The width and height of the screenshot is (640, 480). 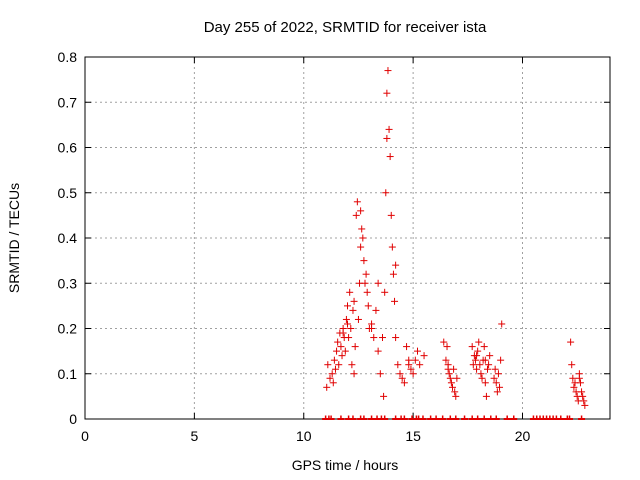 I want to click on x-axis-label: GPS time / hours, so click(x=345, y=465).